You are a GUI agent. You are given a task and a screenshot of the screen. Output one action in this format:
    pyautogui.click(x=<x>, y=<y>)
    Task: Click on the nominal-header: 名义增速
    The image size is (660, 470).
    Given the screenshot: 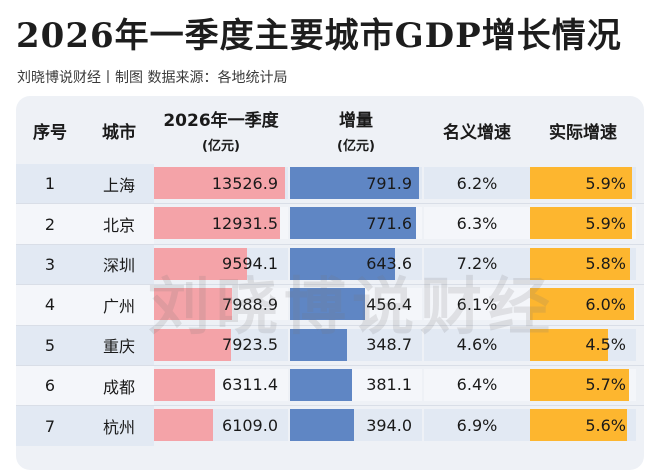 What is the action you would take?
    pyautogui.click(x=477, y=130)
    